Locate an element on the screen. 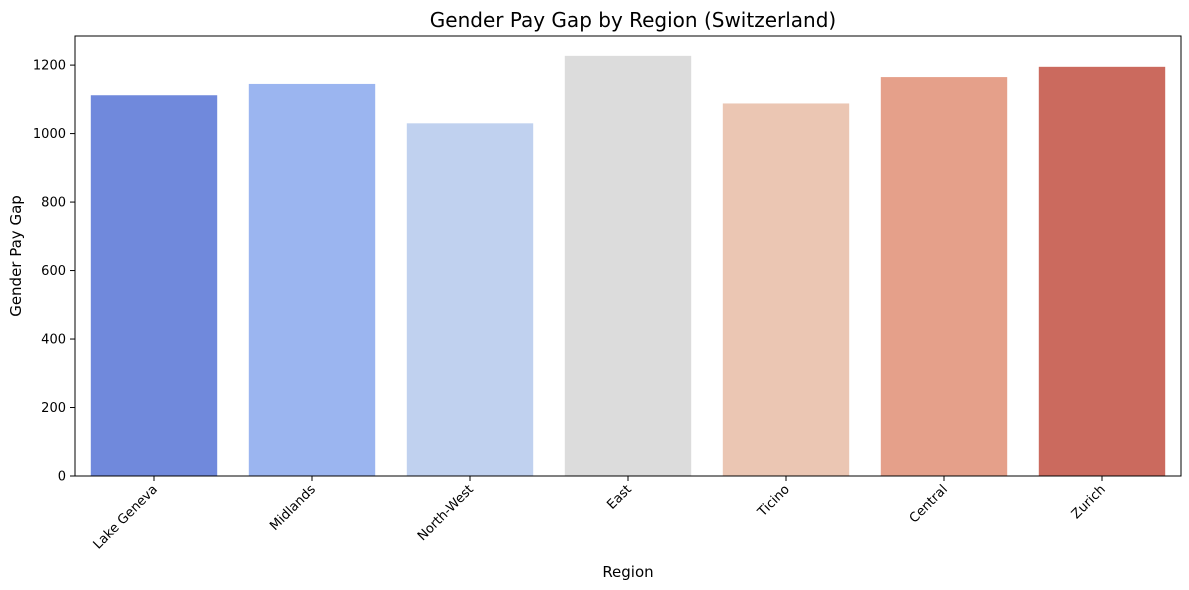  y-tick-label: 1200 is located at coordinates (49, 66).